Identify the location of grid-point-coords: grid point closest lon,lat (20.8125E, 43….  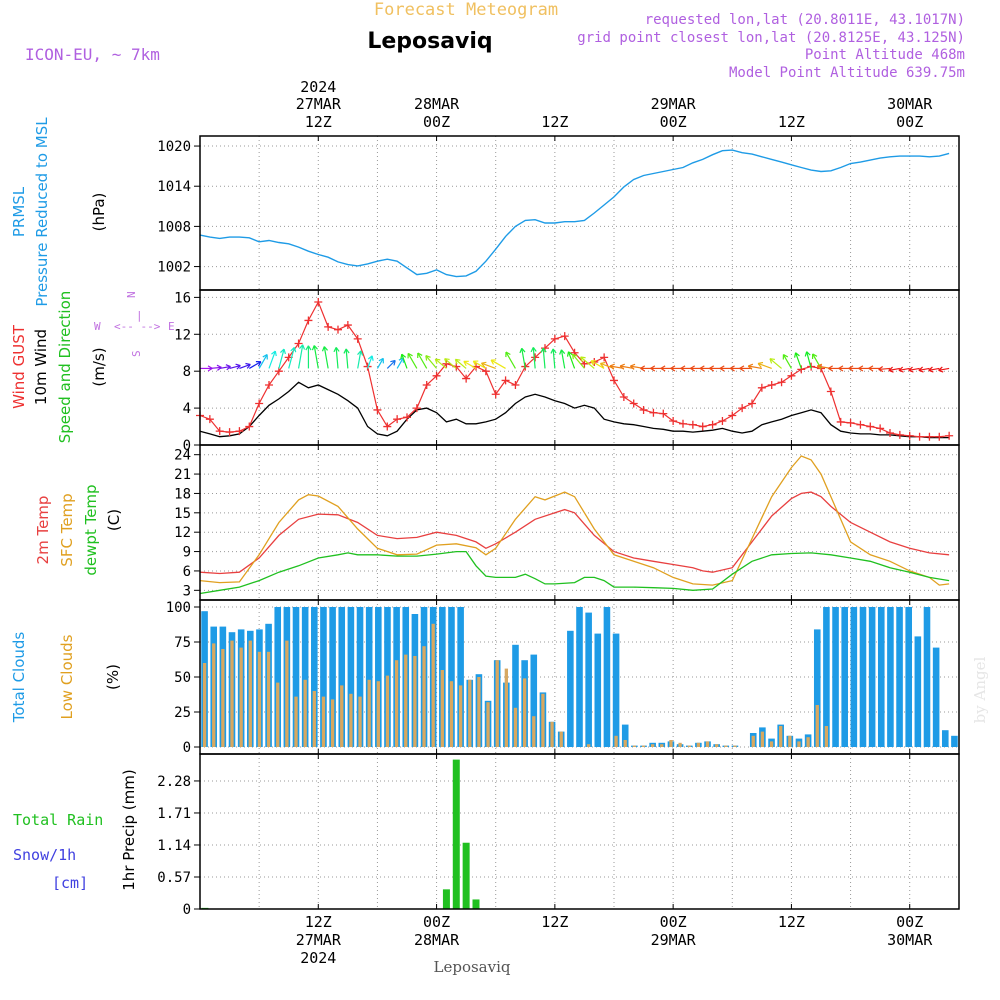
(771, 38).